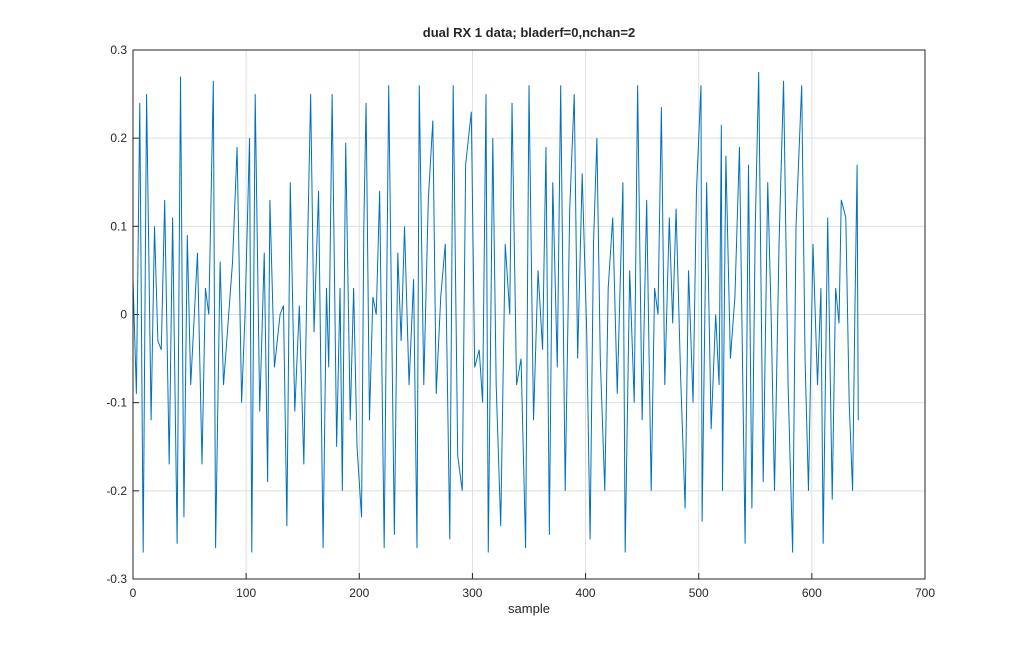  I want to click on y-tick-label: 0, so click(123, 315).